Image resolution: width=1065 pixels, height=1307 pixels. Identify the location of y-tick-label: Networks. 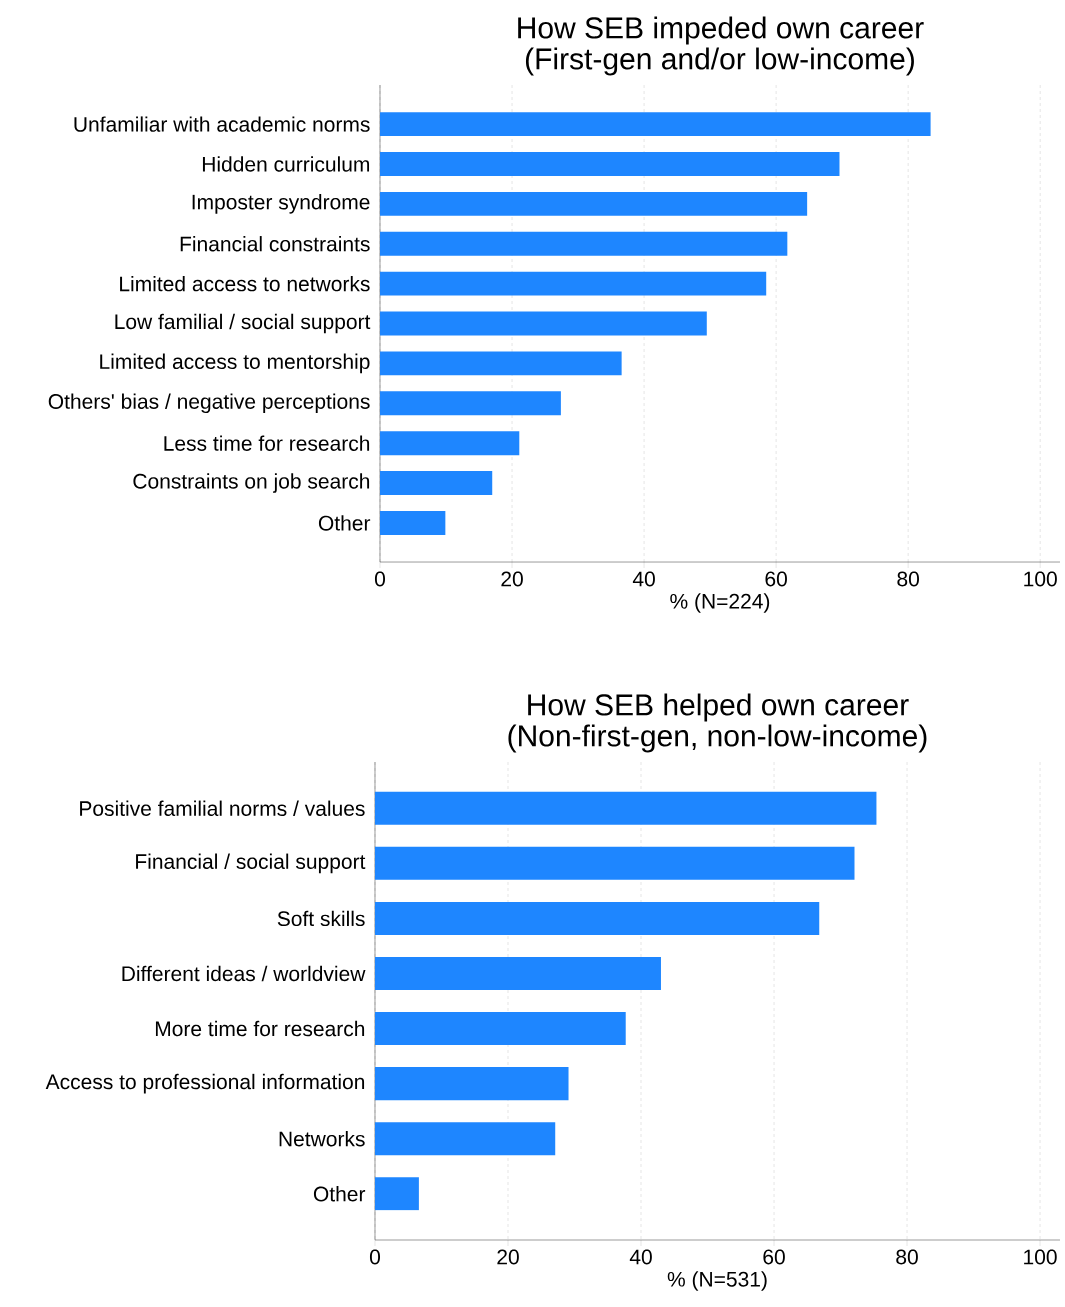
(322, 1138).